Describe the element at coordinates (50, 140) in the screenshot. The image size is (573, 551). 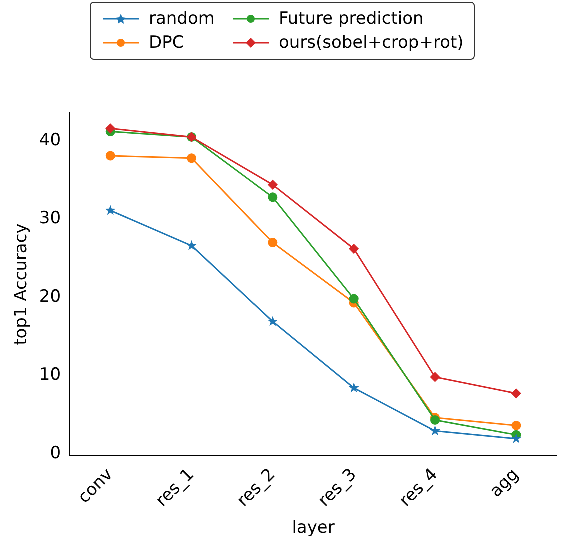
I see `y-tick-label: 40` at that location.